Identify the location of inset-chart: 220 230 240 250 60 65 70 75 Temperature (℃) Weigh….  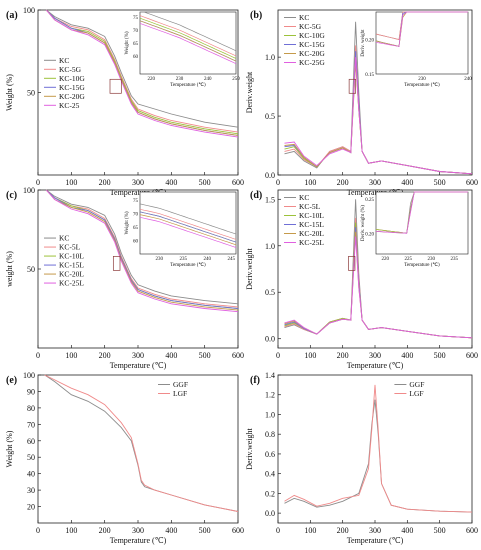
(182, 49).